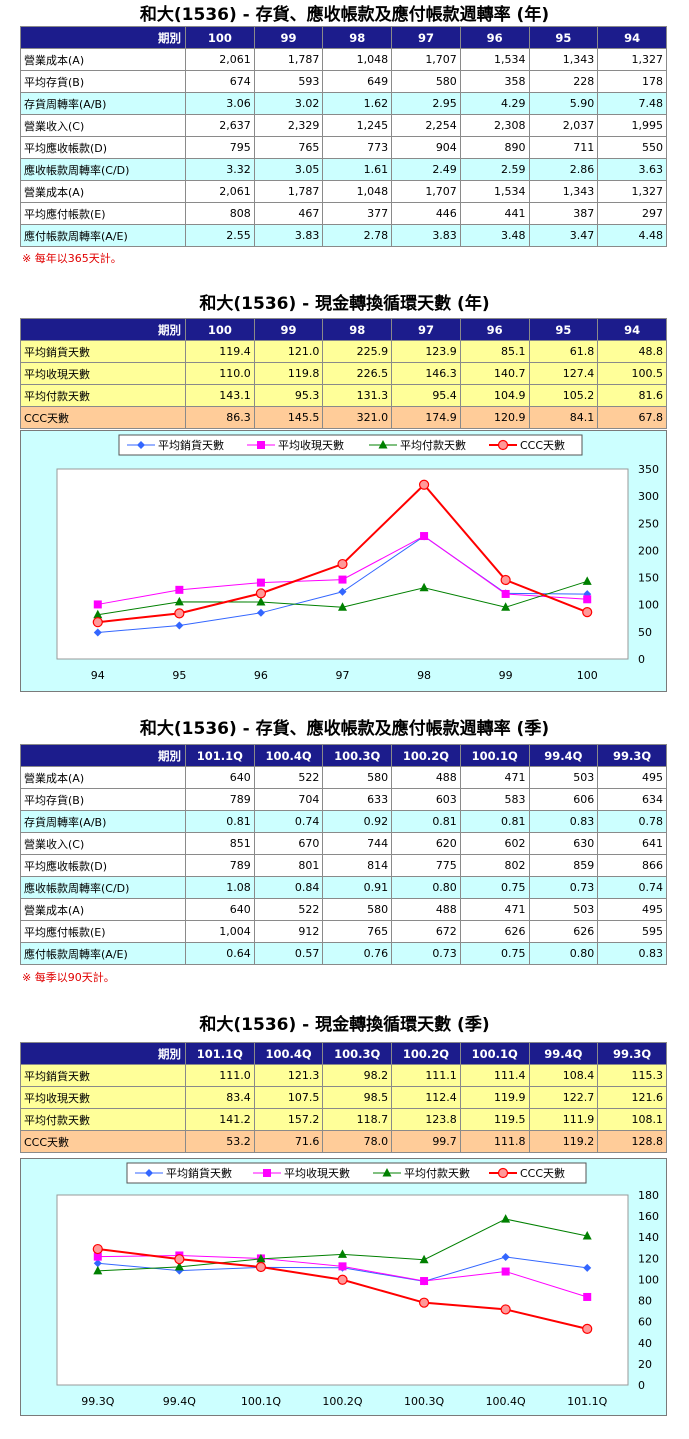 The height and width of the screenshot is (1439, 689). I want to click on row-label: 平均應收帳款(D), so click(103, 147).